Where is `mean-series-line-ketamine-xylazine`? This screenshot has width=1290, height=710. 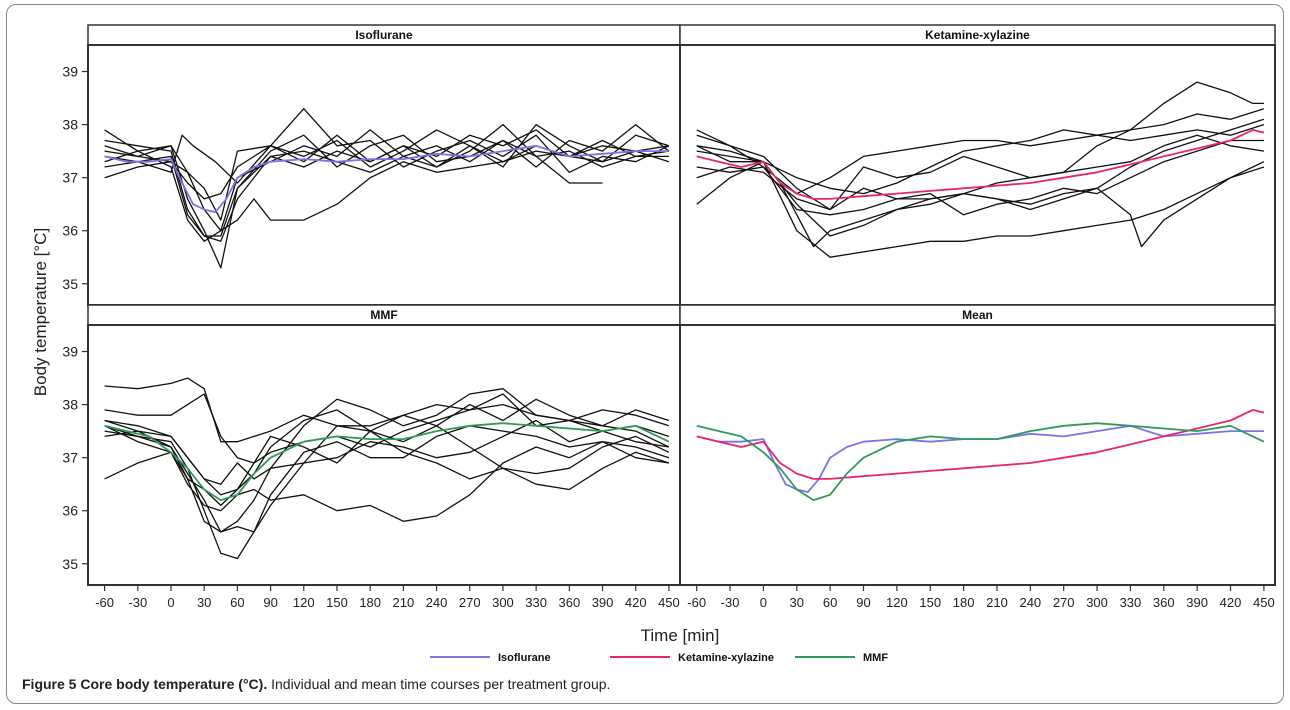 mean-series-line-ketamine-xylazine is located at coordinates (980, 444).